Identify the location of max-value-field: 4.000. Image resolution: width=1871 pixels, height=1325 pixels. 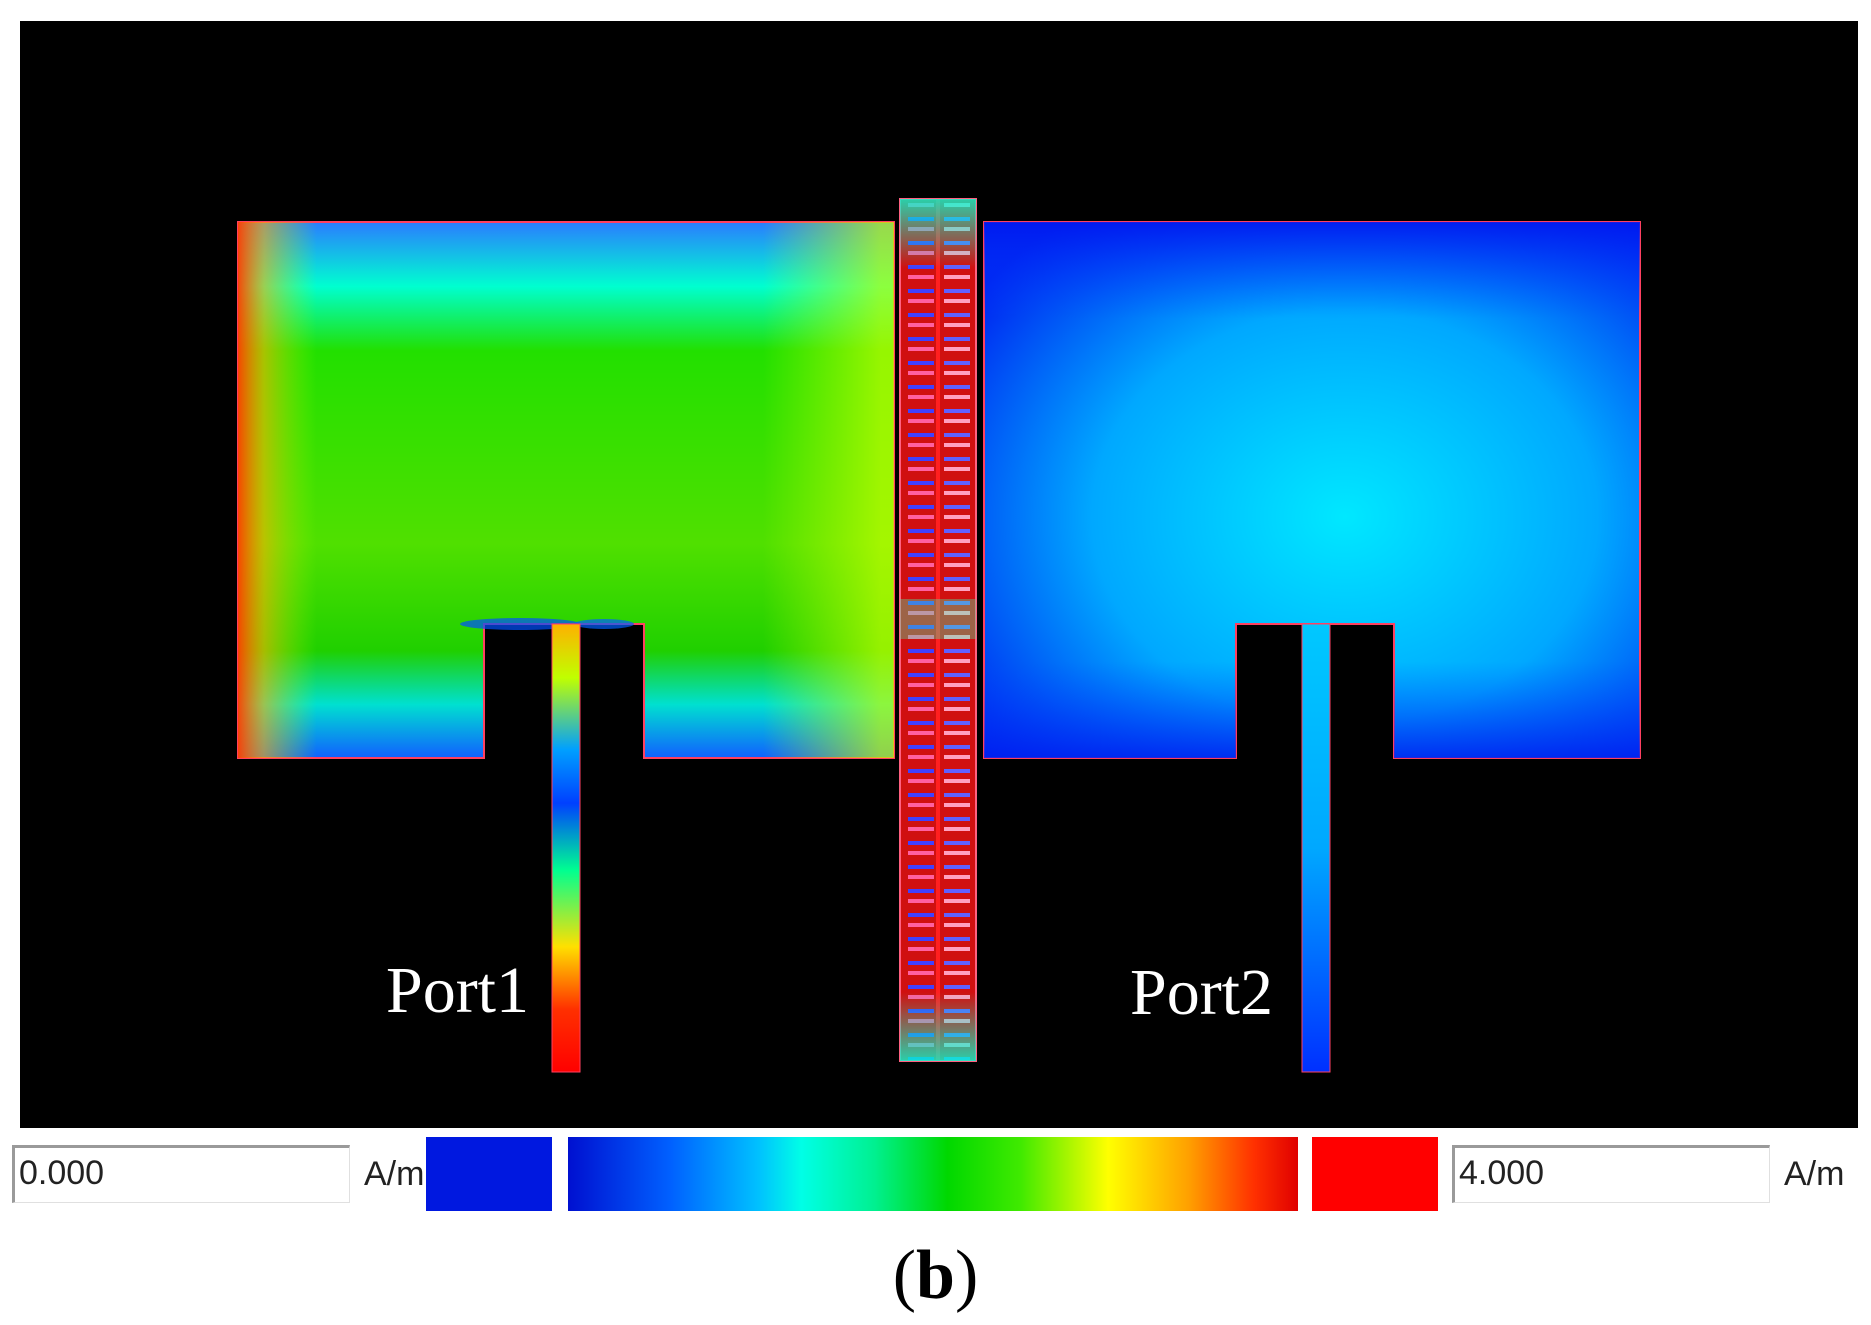
(1611, 1174).